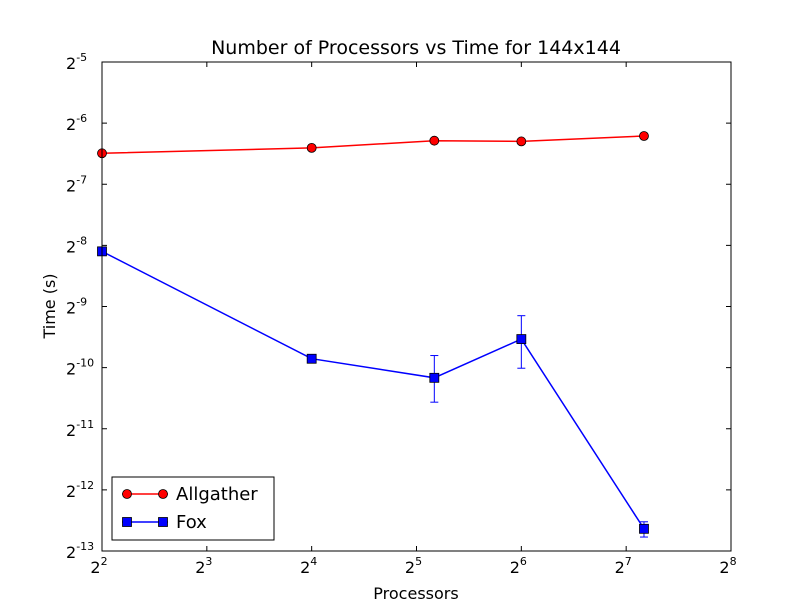  What do you see at coordinates (308, 566) in the screenshot?
I see `x-tick-label: 24` at bounding box center [308, 566].